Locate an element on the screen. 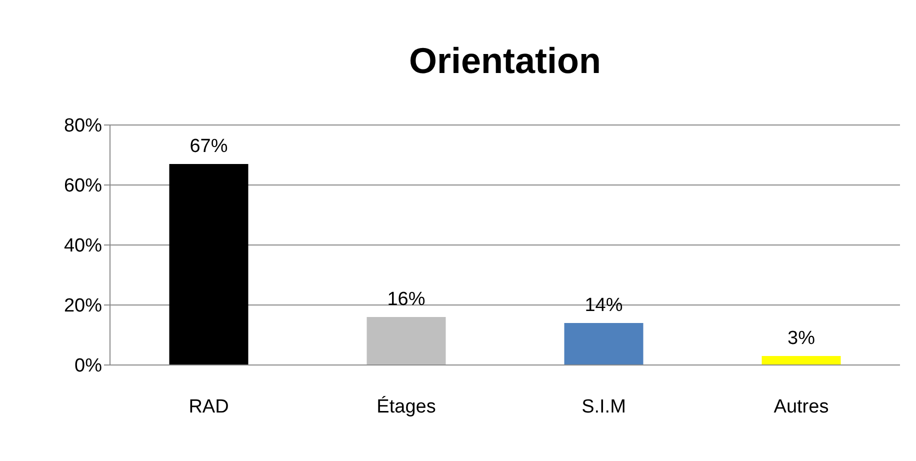  y-tick-label: 0% is located at coordinates (88, 366).